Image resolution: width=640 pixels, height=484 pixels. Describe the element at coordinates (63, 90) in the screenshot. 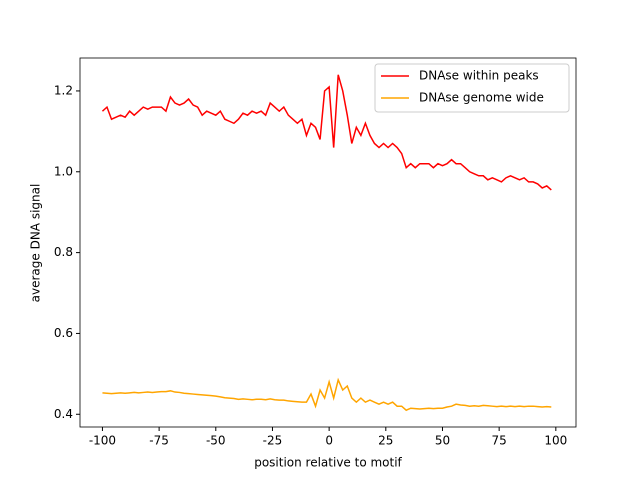

I see `y-tick-label: 1.2` at that location.